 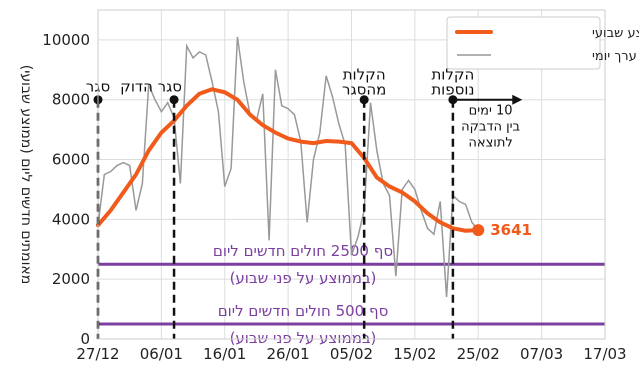 What do you see at coordinates (151, 87) in the screenshot?
I see `event-label: סגר הדוק` at bounding box center [151, 87].